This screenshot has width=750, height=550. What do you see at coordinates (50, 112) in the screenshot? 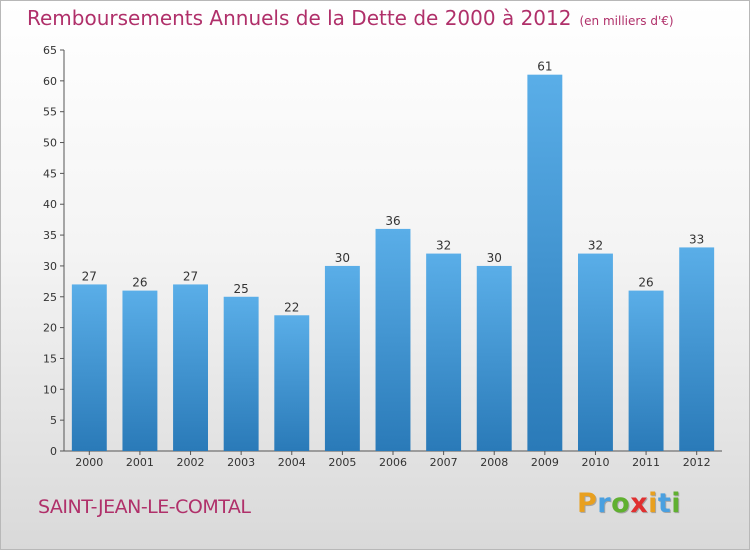
I see `y-tick-label: 55` at bounding box center [50, 112].